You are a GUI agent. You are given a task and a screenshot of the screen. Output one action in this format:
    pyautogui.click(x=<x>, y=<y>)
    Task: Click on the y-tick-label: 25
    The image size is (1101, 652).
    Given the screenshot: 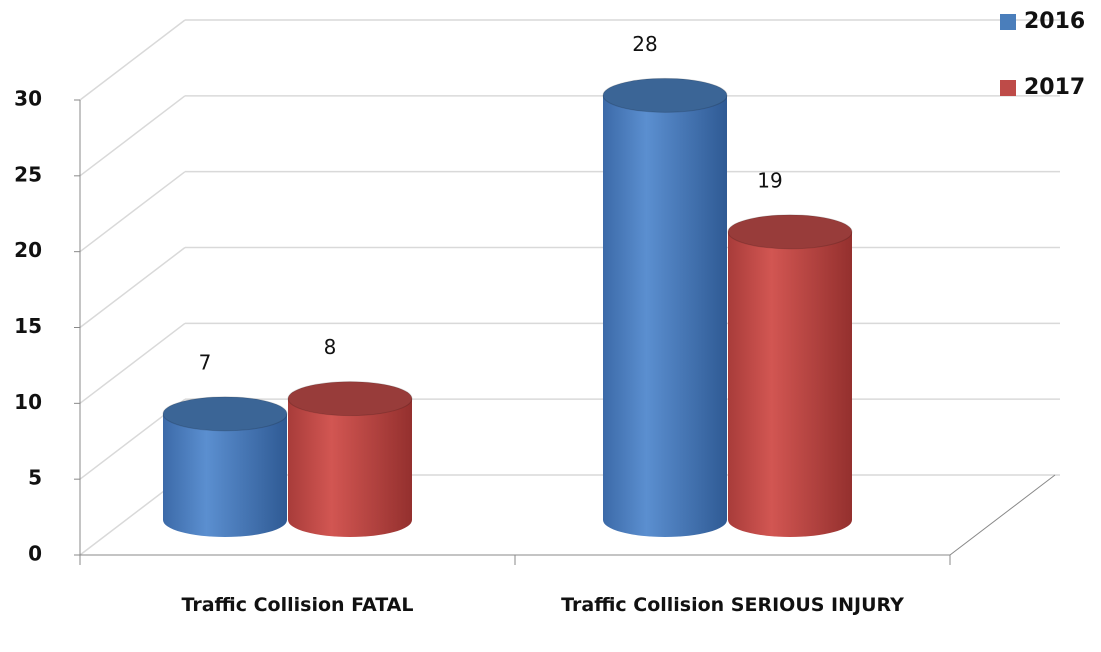 What is the action you would take?
    pyautogui.click(x=28, y=174)
    